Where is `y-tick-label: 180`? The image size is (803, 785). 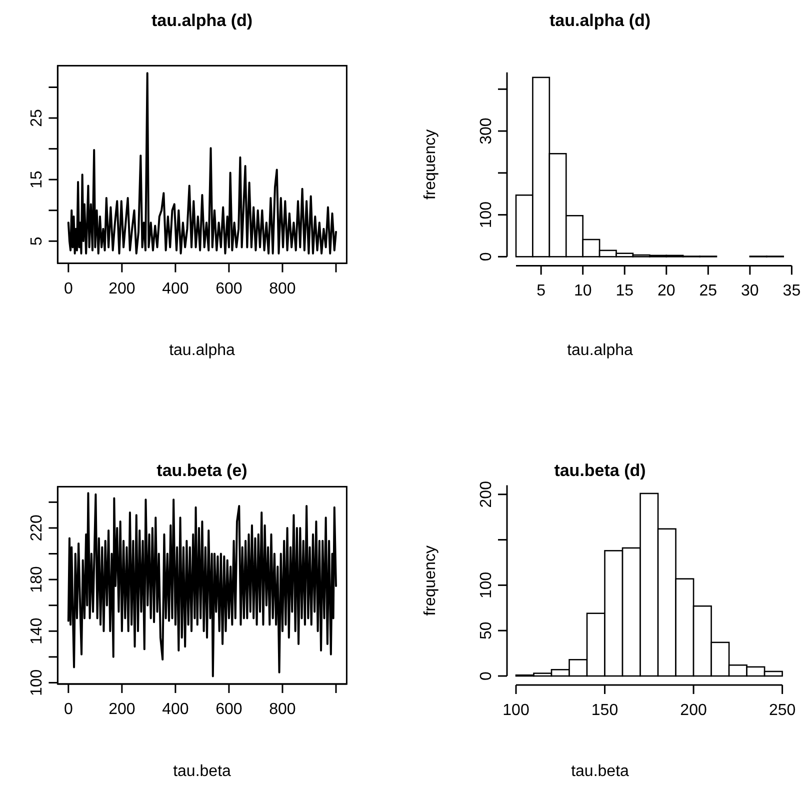 y-tick-label: 180 is located at coordinates (37, 579).